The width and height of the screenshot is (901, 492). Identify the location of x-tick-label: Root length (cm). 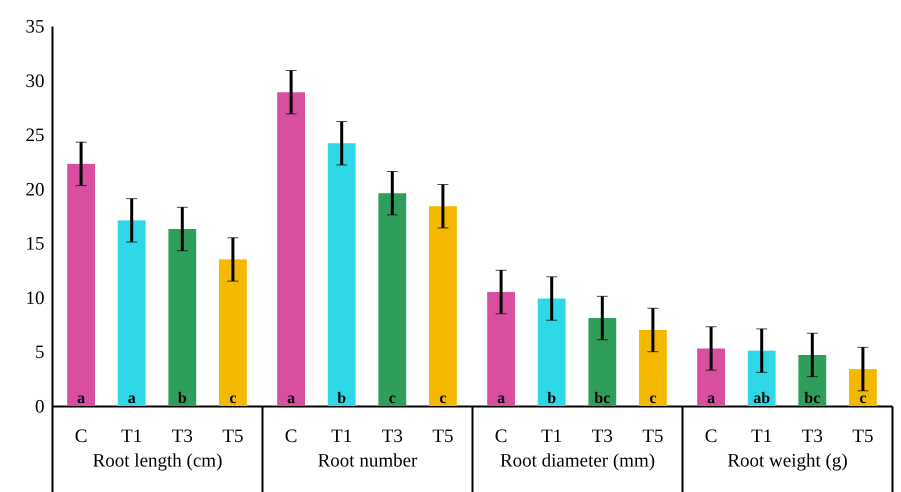
(157, 461).